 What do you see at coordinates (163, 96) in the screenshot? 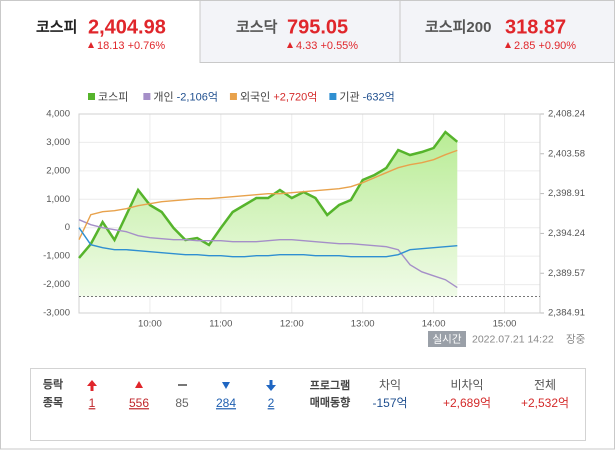
I see `legend-label: 개인` at bounding box center [163, 96].